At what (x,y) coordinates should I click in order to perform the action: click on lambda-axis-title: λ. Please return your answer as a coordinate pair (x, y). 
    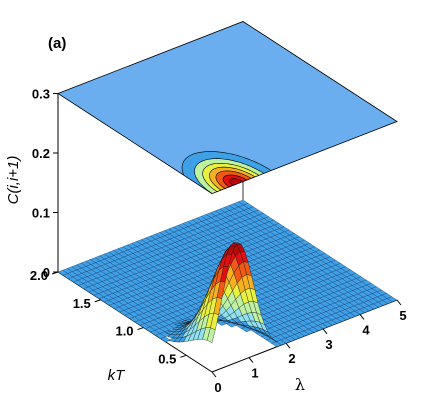
    Looking at the image, I should click on (300, 384).